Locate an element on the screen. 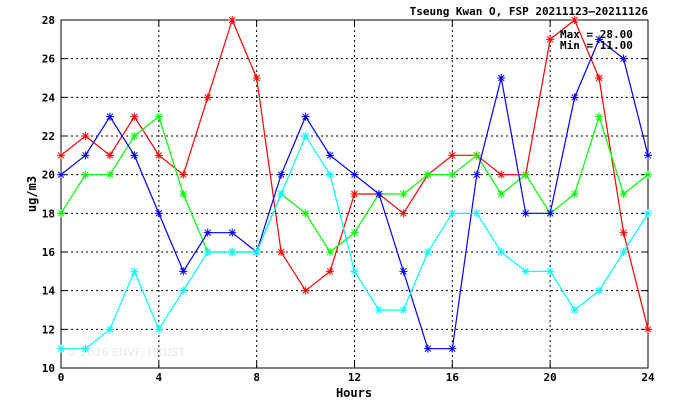 This screenshot has width=674, height=409. y-tick-label: 20 is located at coordinates (48, 175).